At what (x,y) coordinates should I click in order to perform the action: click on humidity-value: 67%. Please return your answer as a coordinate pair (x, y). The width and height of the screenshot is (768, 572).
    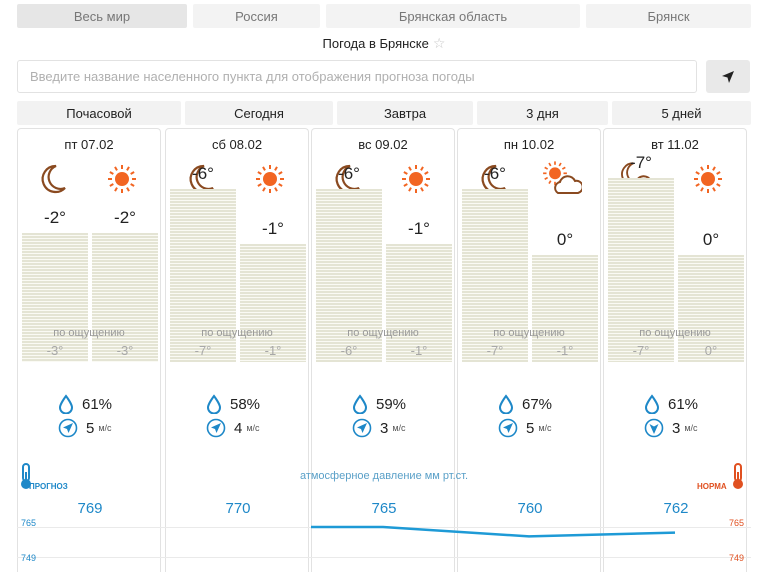
    Looking at the image, I should click on (537, 404).